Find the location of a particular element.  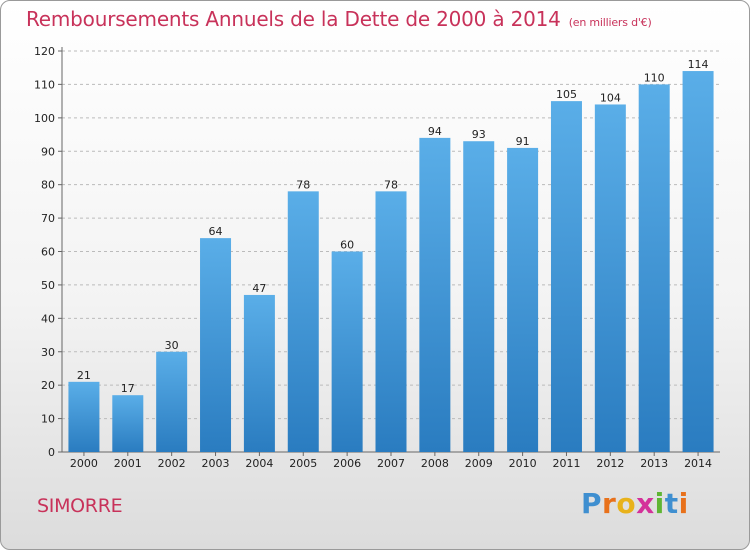

bar-value-label: 94 is located at coordinates (435, 131).